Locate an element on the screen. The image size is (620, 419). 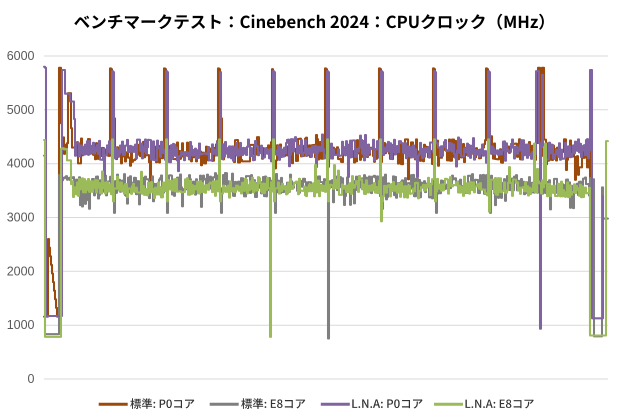
svg-text: 6000 is located at coordinates (21, 56).